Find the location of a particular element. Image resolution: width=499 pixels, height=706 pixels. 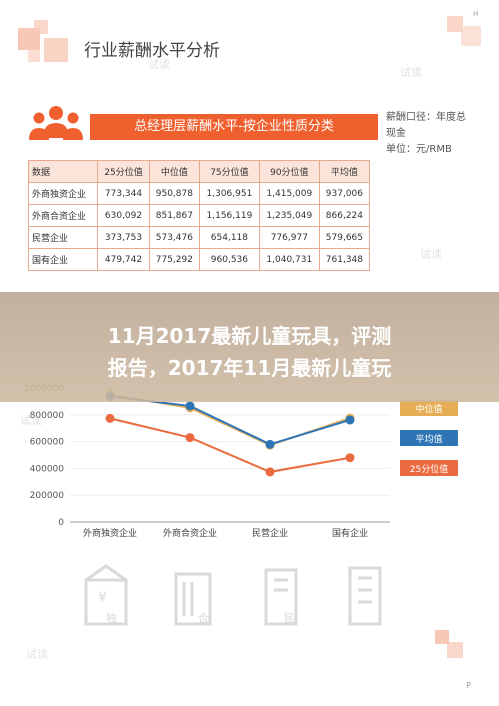

y-tick-label: 600000 is located at coordinates (47, 443).